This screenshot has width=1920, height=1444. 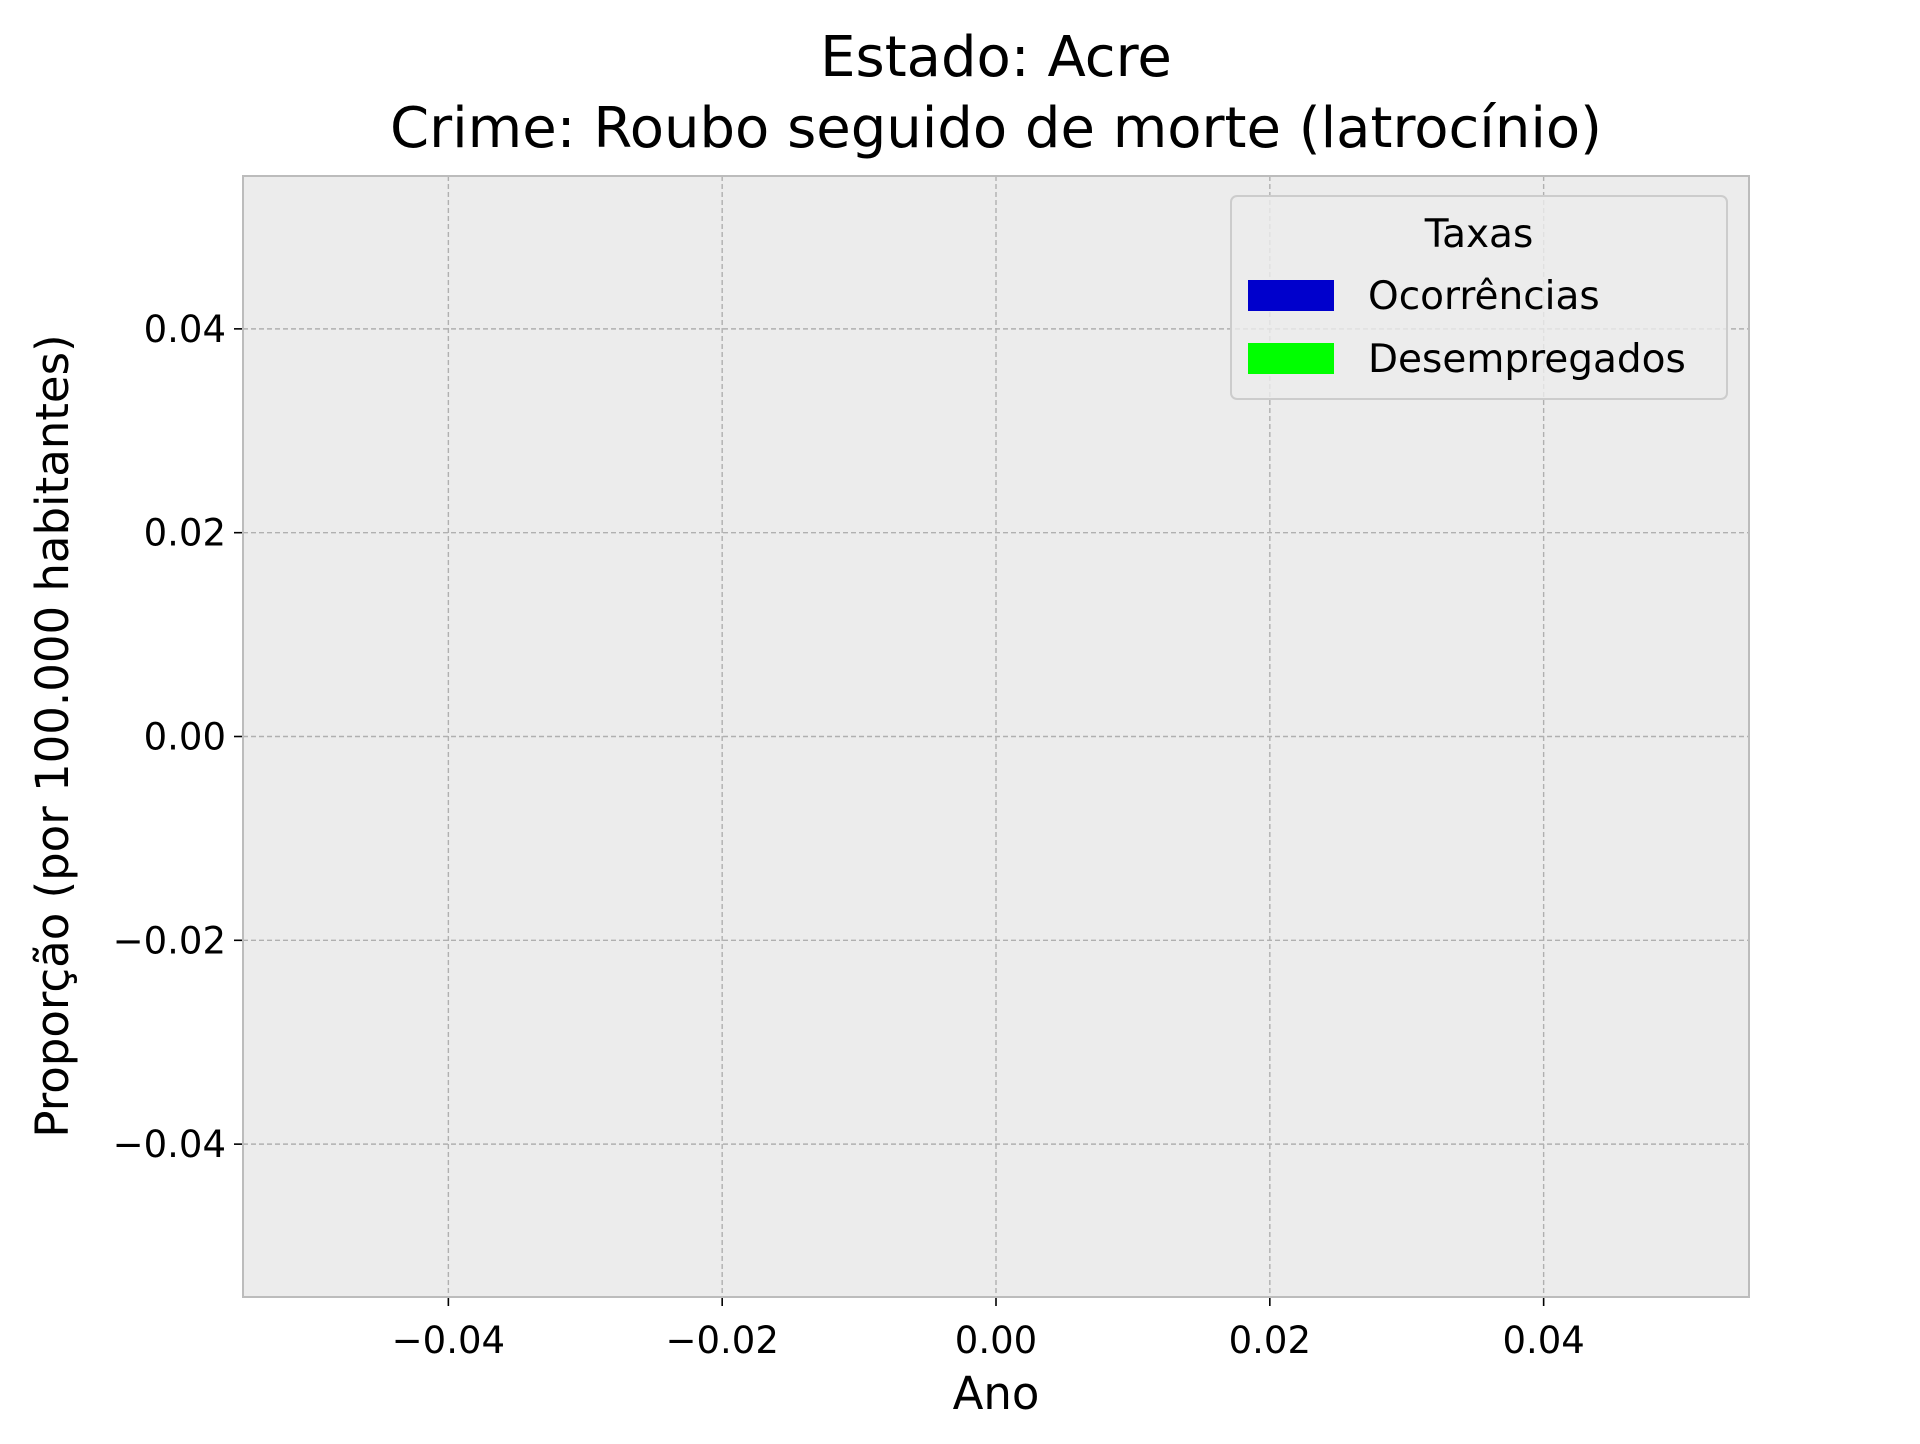 What do you see at coordinates (1543, 1340) in the screenshot?
I see `x-tick-label: 0.04` at bounding box center [1543, 1340].